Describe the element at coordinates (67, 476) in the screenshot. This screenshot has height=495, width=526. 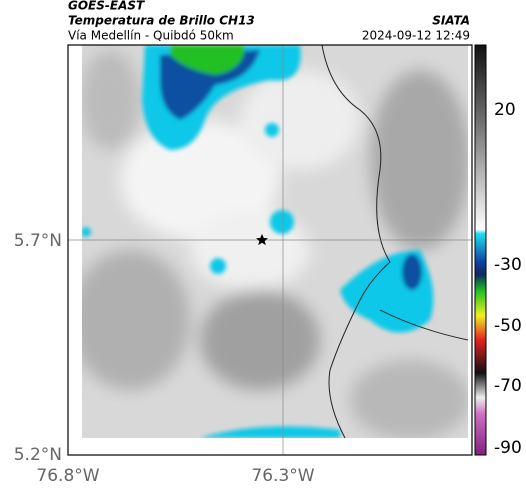
I see `lon-label: 76.8°W` at that location.